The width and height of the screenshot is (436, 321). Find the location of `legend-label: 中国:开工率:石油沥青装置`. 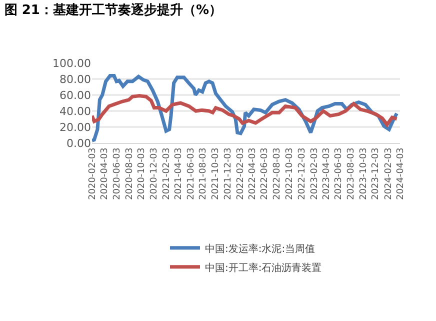

legend-label: 中国:开工率:石油沥青装置 is located at coordinates (263, 268).